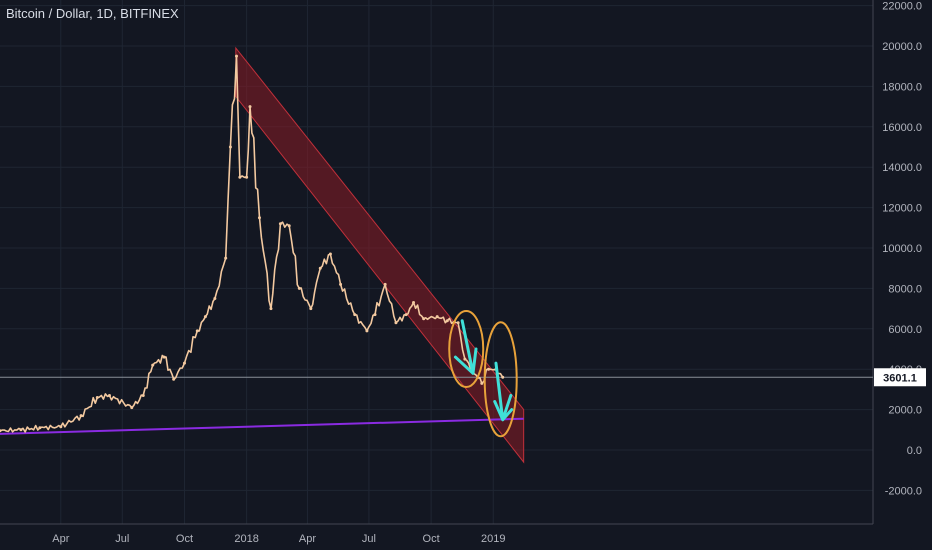 The width and height of the screenshot is (932, 550). What do you see at coordinates (92, 13) in the screenshot?
I see `chart-title: Bitcoin / Dollar, 1D, BITFINEX` at bounding box center [92, 13].